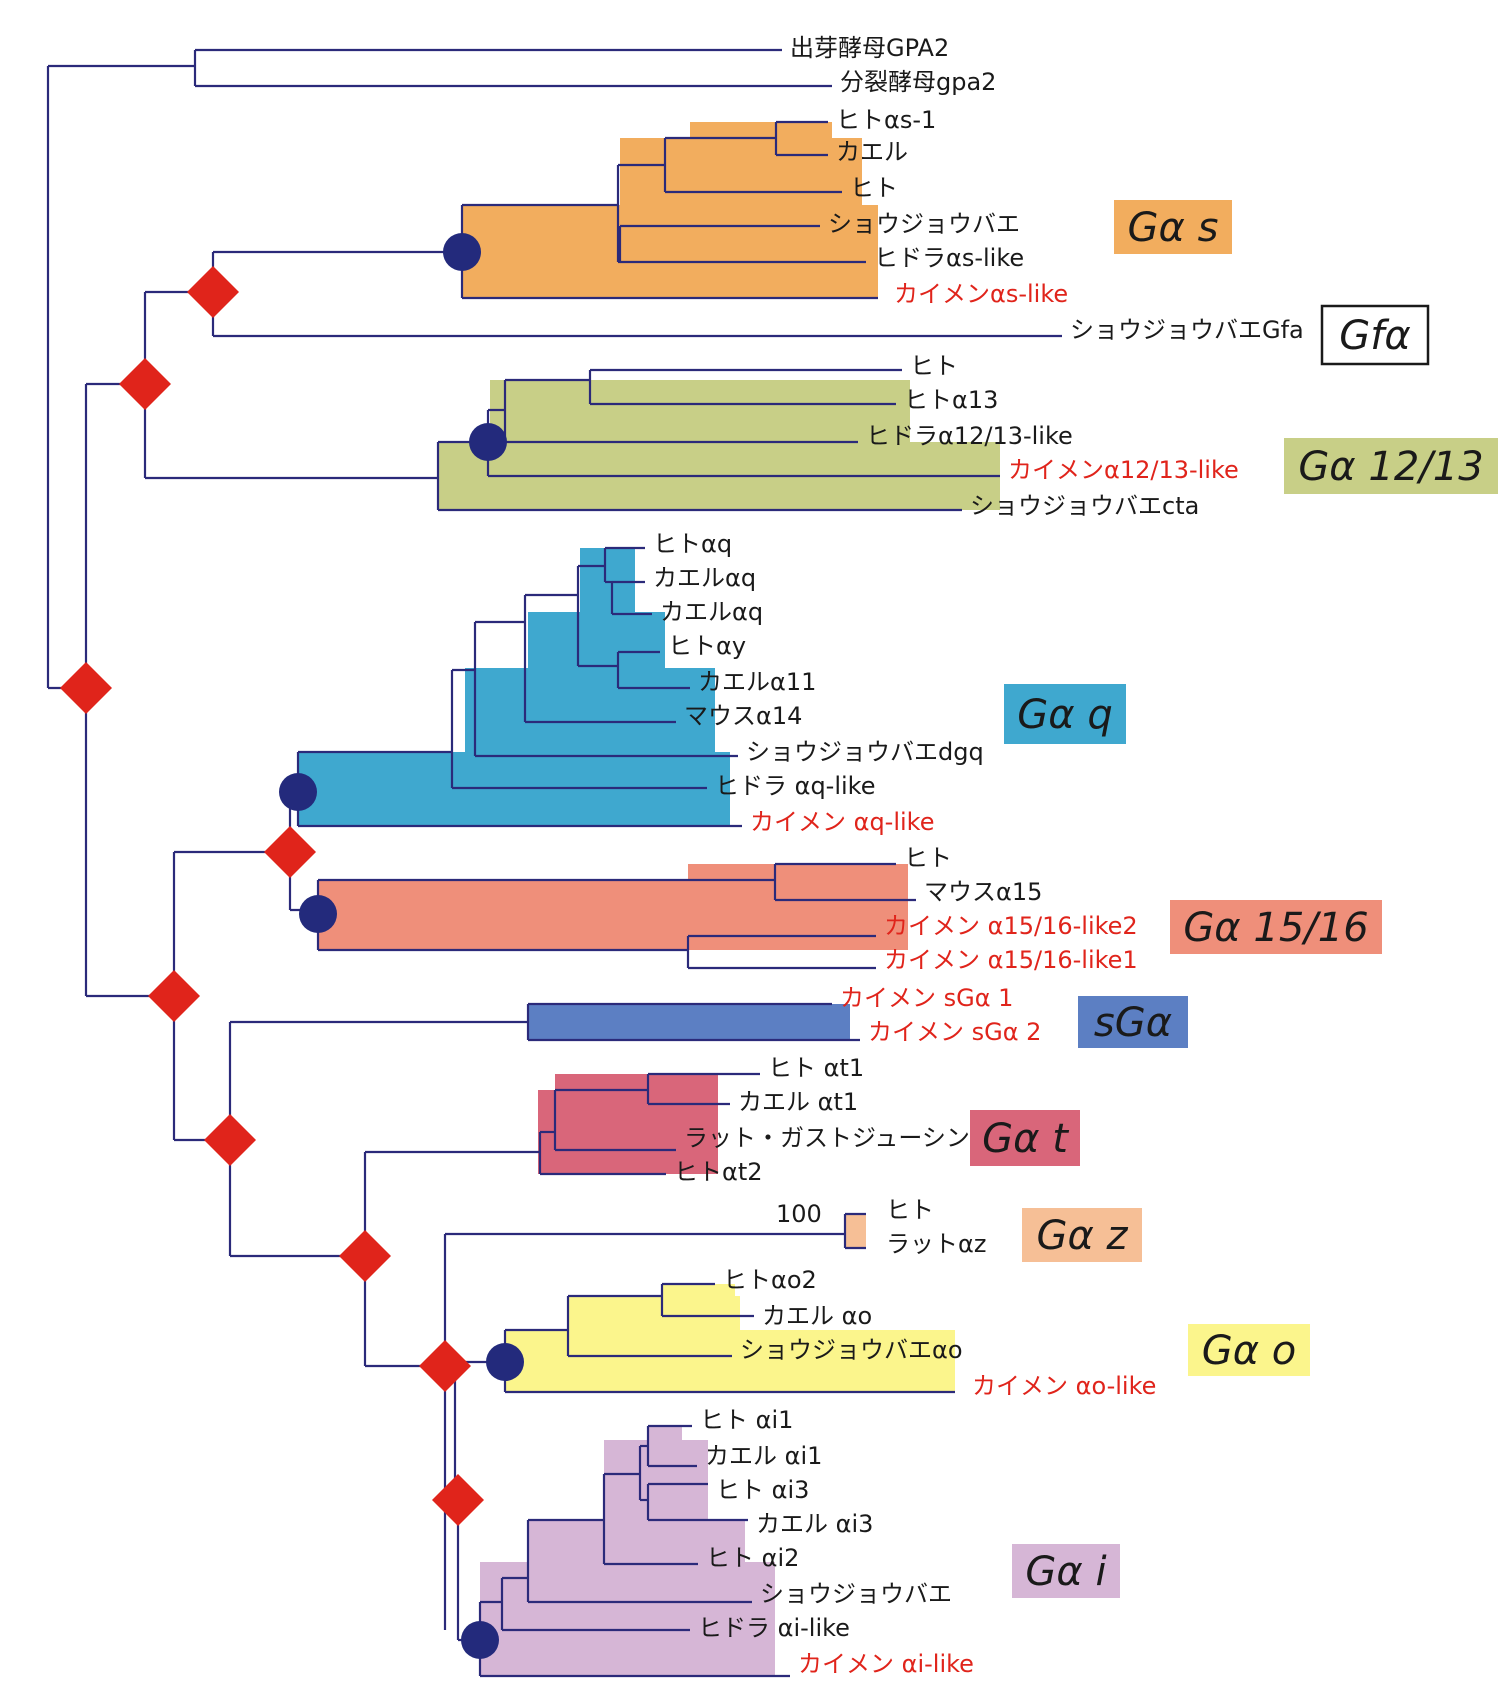 This screenshot has height=1701, width=1509. I want to click on leaf-label-l5: ヒト, so click(874, 188).